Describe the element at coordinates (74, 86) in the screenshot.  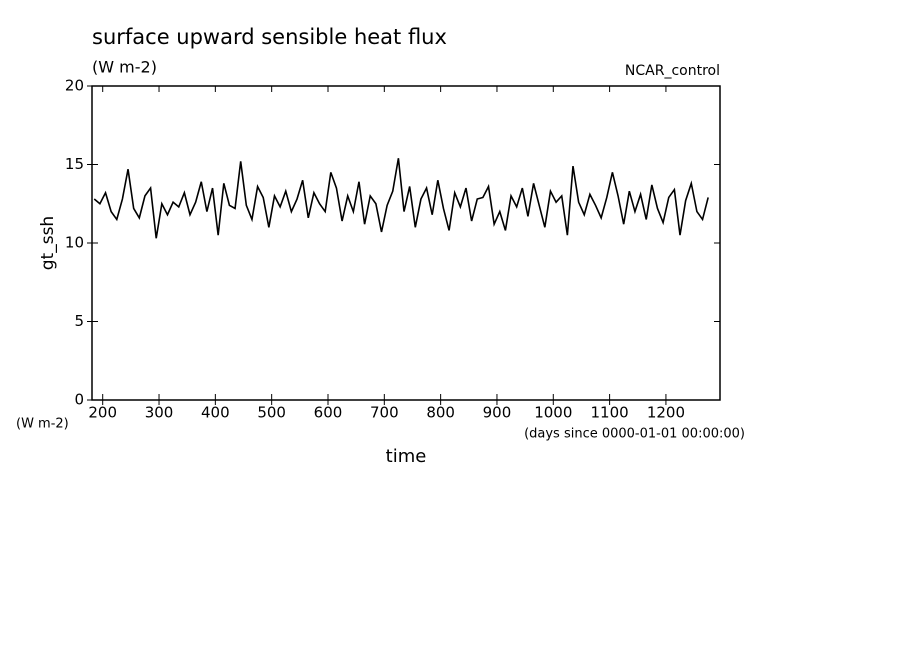
I see `y-tick-label: 20` at that location.